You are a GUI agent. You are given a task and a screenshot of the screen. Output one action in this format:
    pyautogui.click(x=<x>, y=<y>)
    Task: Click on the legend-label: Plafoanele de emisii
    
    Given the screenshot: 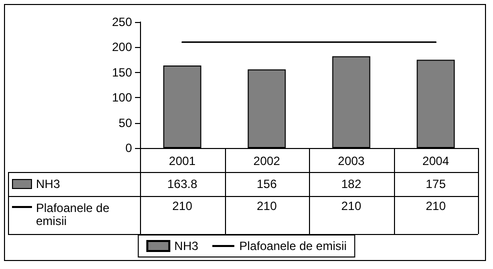 What is the action you would take?
    pyautogui.click(x=73, y=215)
    